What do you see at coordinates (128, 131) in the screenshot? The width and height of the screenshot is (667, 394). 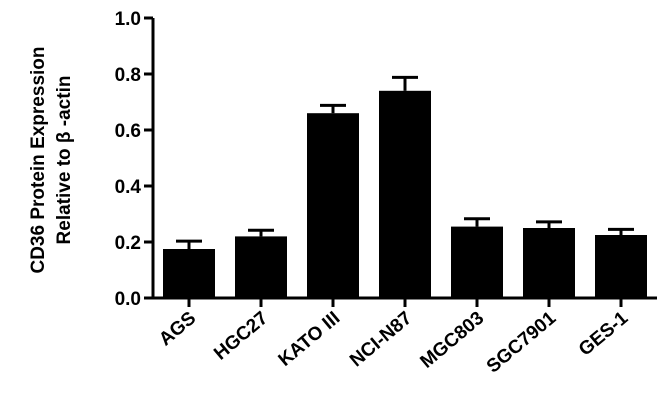 I see `y-tick-label: 0.6` at bounding box center [128, 131].